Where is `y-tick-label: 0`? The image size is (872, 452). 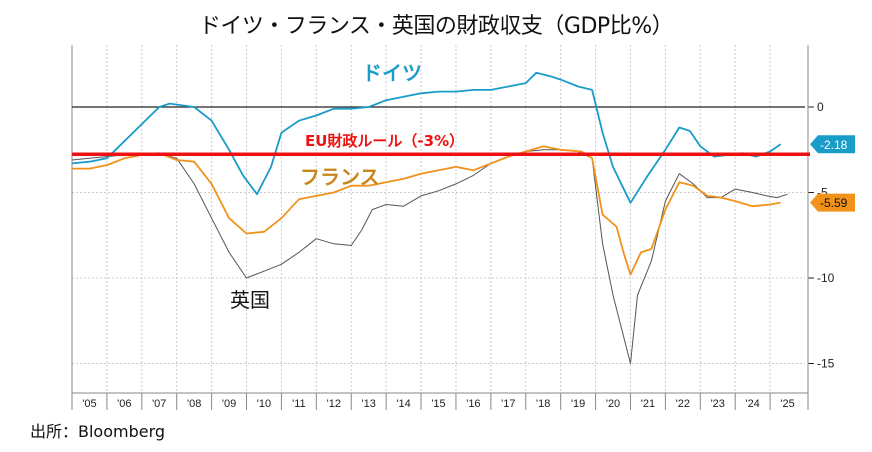 y-tick-label: 0 is located at coordinates (820, 107).